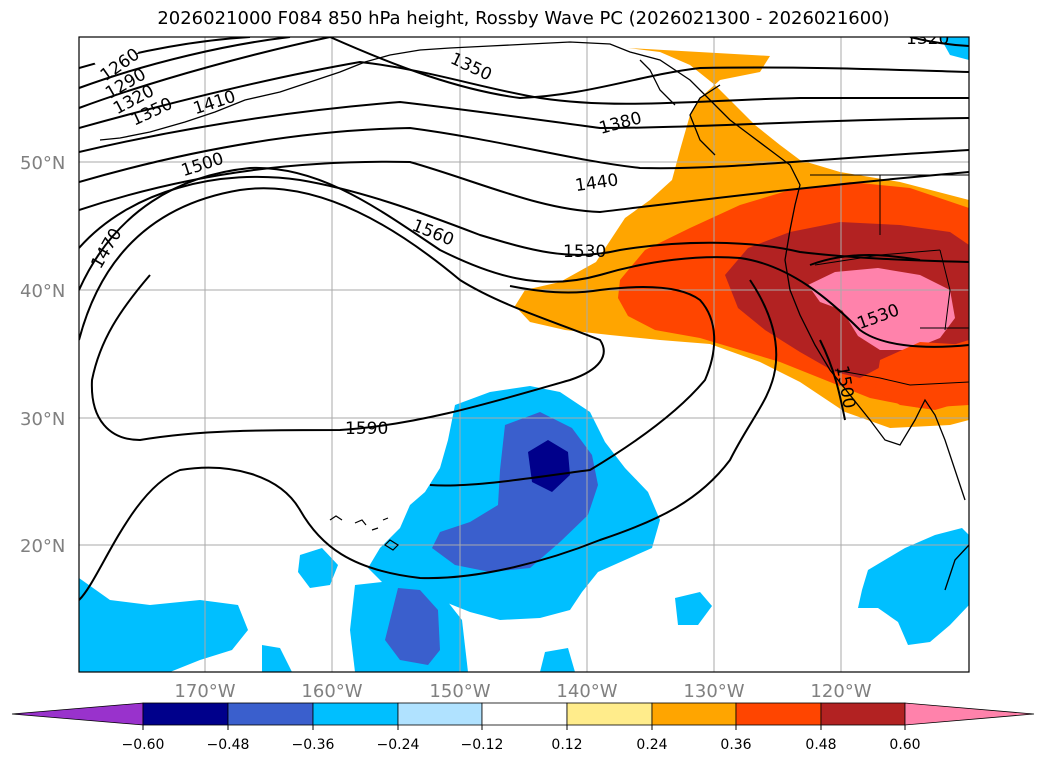  I want to click on lon-label-160w: 160°W, so click(331, 691).